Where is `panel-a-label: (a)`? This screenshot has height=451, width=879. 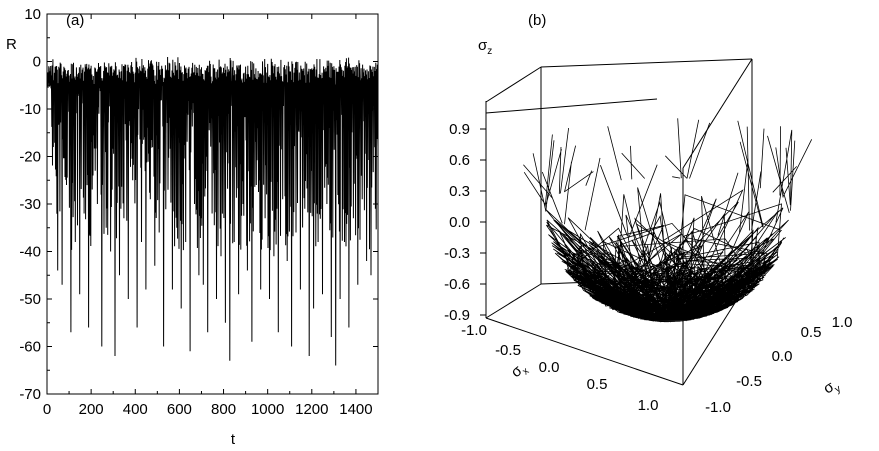
panel-a-label: (a) is located at coordinates (75, 20).